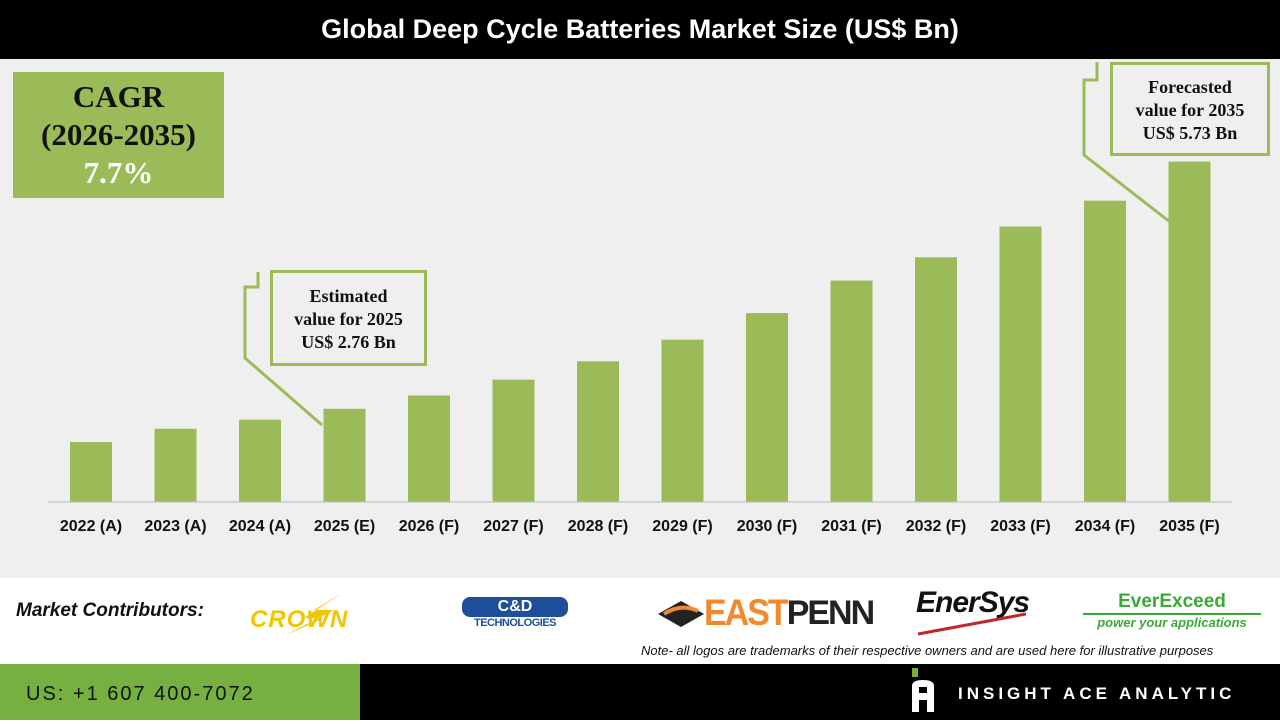 The width and height of the screenshot is (1280, 724). What do you see at coordinates (118, 96) in the screenshot?
I see `cagr-label: CAGR` at bounding box center [118, 96].